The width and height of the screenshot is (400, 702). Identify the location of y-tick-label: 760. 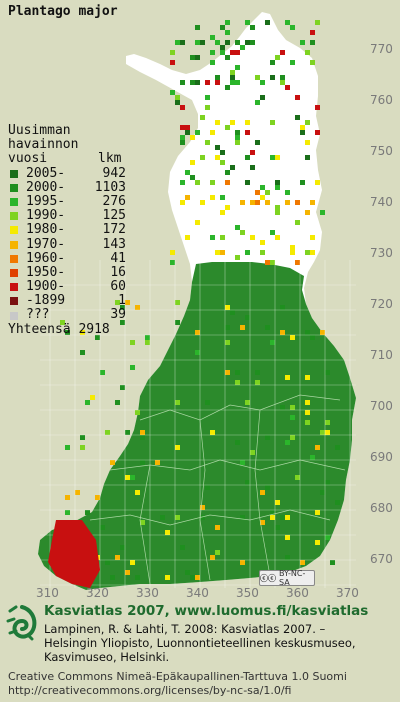
(381, 100).